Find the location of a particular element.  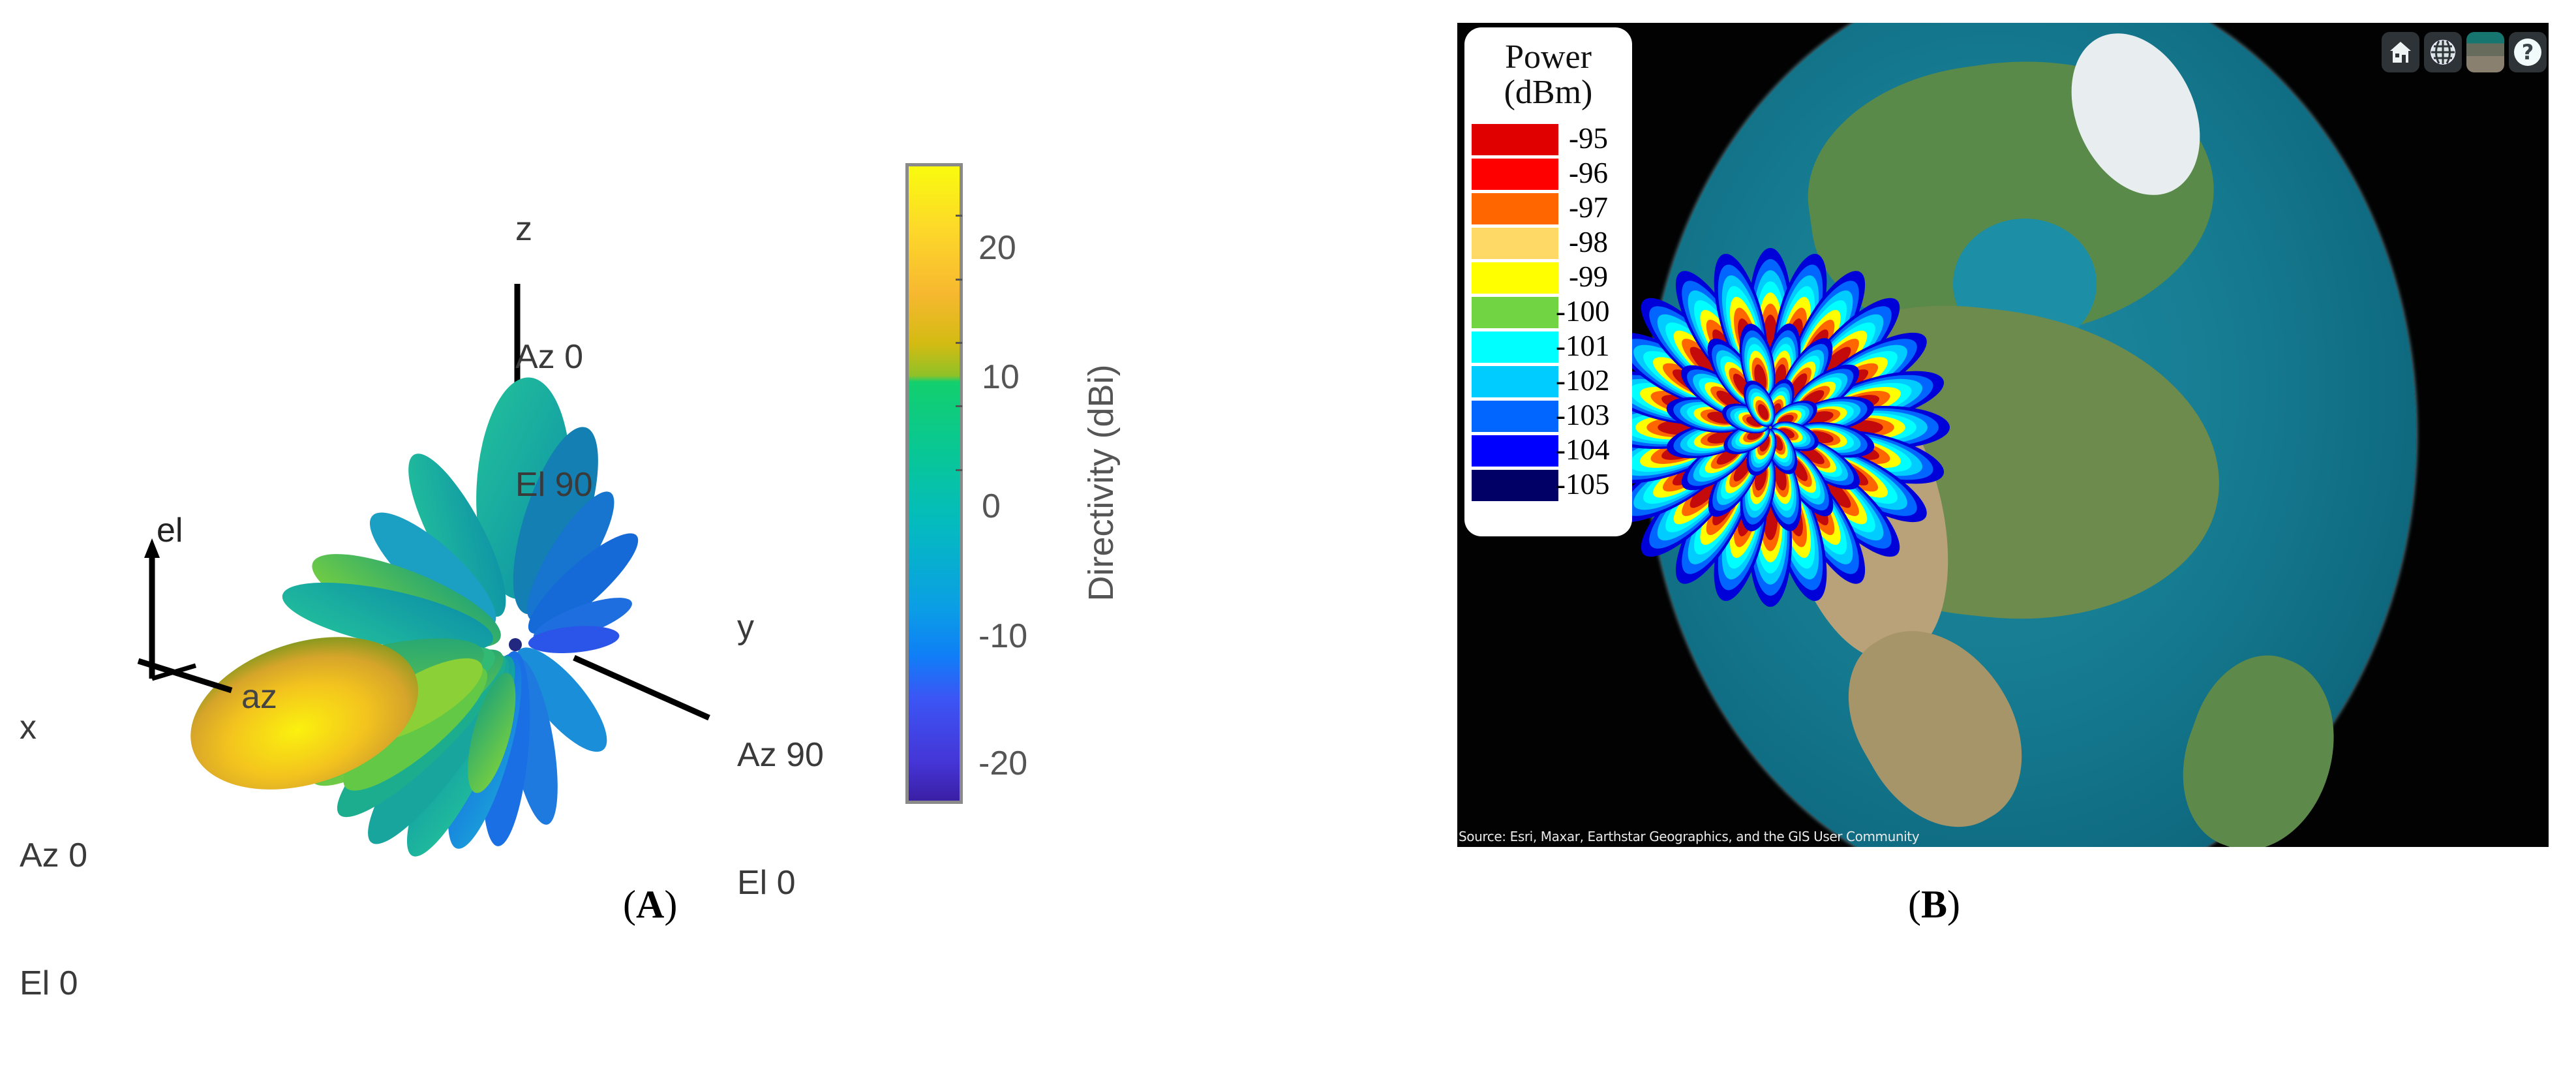

x-axis-name: x is located at coordinates (29, 728).